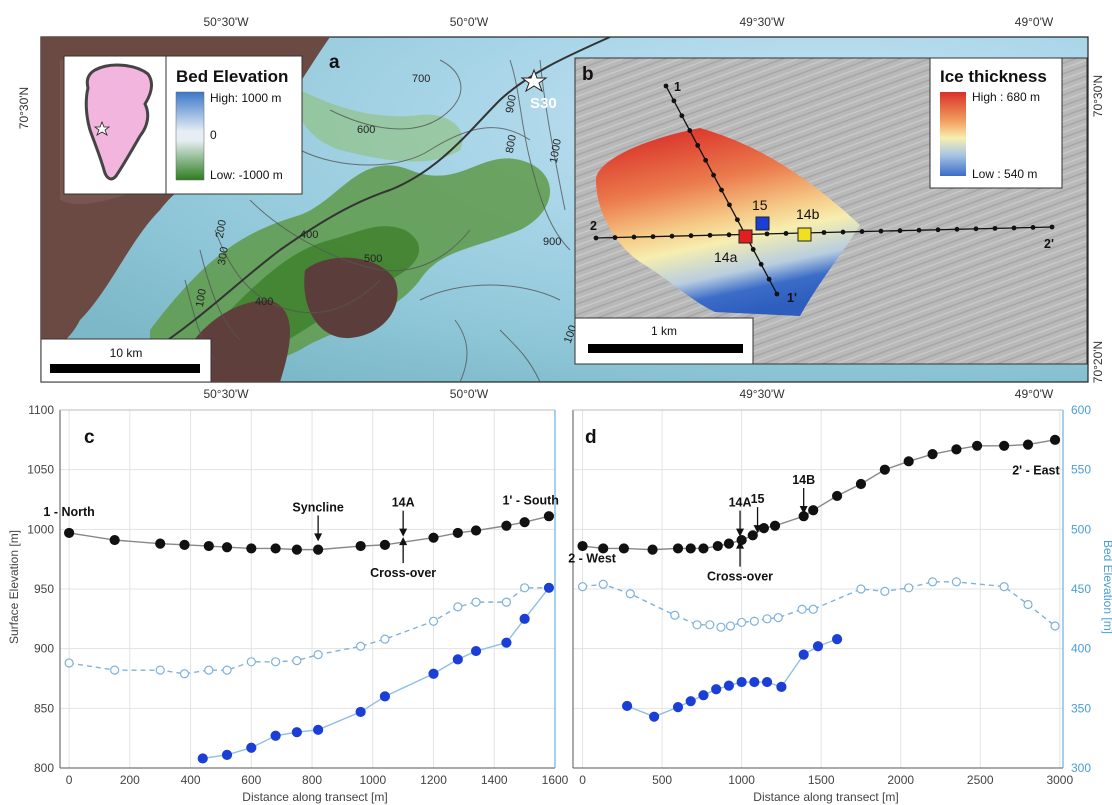 The width and height of the screenshot is (1112, 805). I want to click on annotation-label: 1' - South, so click(530, 500).